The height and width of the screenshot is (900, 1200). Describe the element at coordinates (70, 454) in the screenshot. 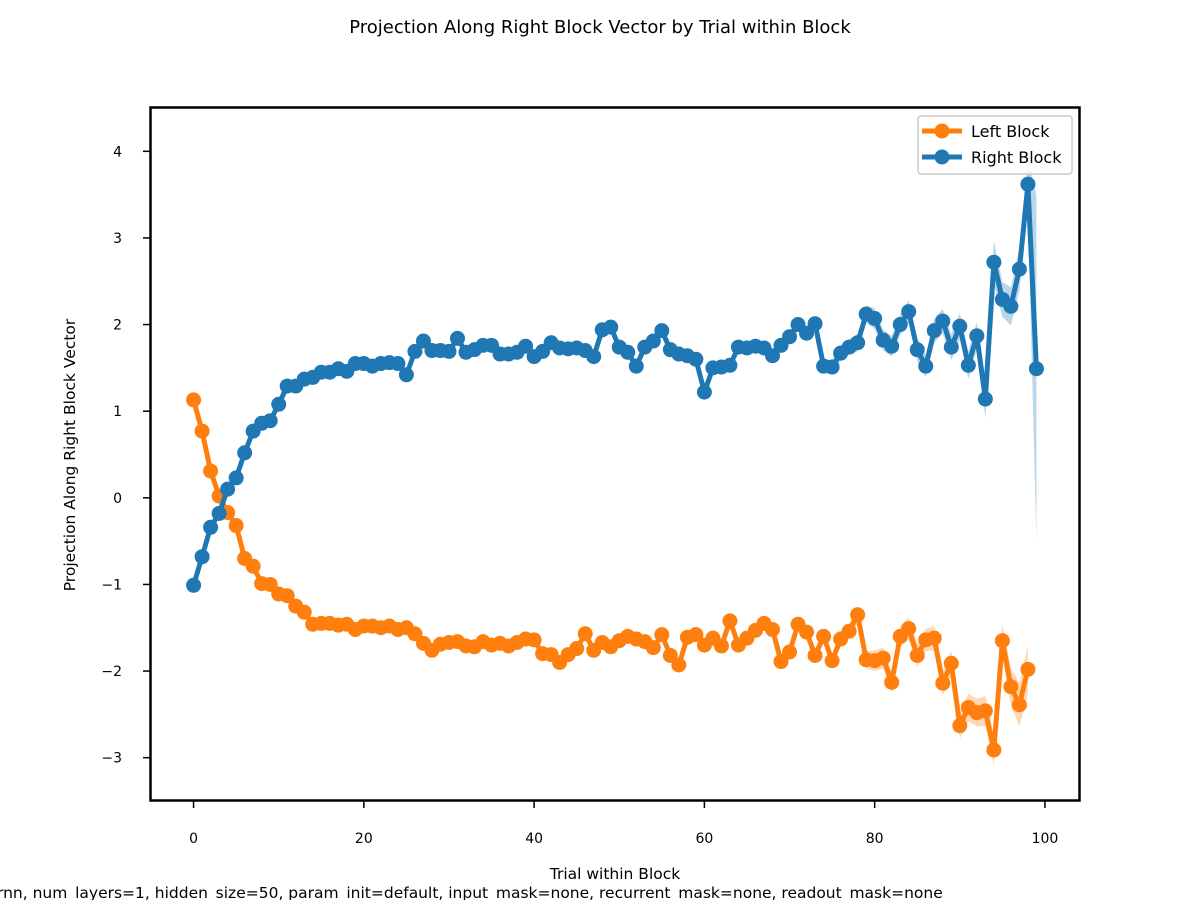

I see `y-axis-label: Projection Along Right Block Vector` at that location.